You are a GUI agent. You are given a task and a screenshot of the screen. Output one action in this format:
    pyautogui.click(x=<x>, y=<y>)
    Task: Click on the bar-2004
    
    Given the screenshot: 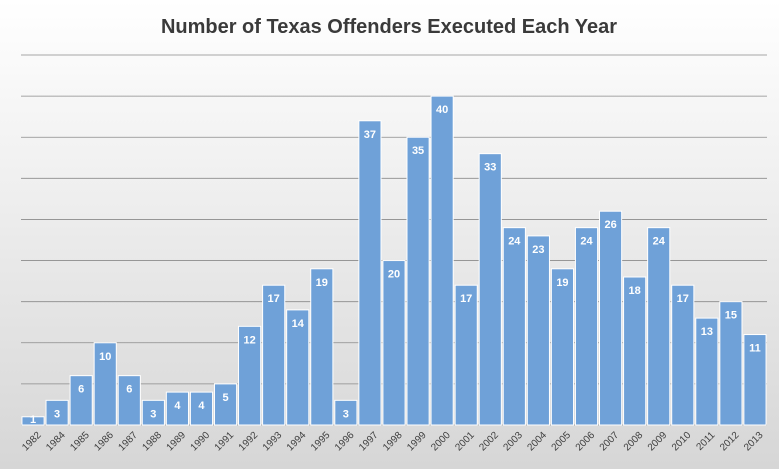 What is the action you would take?
    pyautogui.click(x=538, y=330)
    